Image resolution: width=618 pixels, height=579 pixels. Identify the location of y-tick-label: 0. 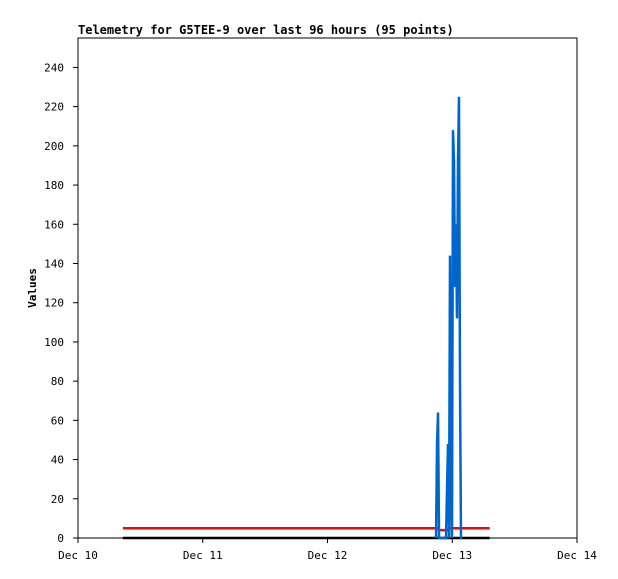
(60, 538).